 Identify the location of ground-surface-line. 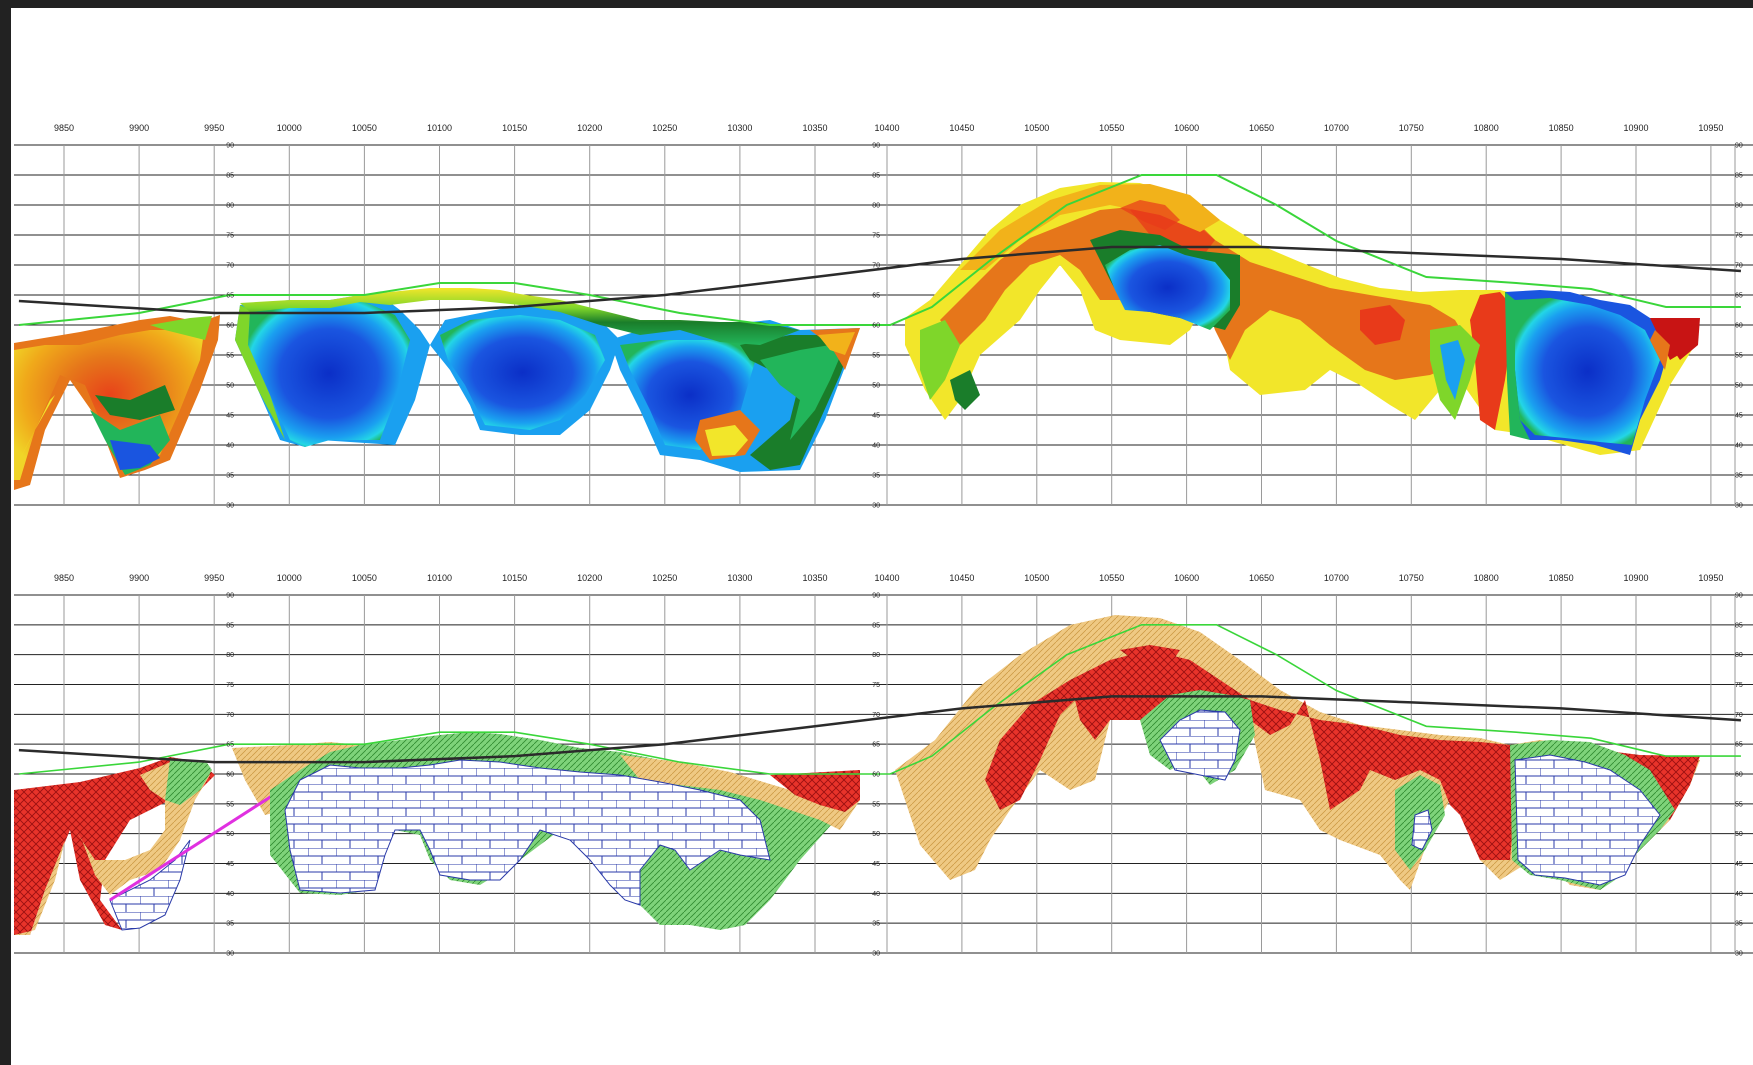
(879, 250).